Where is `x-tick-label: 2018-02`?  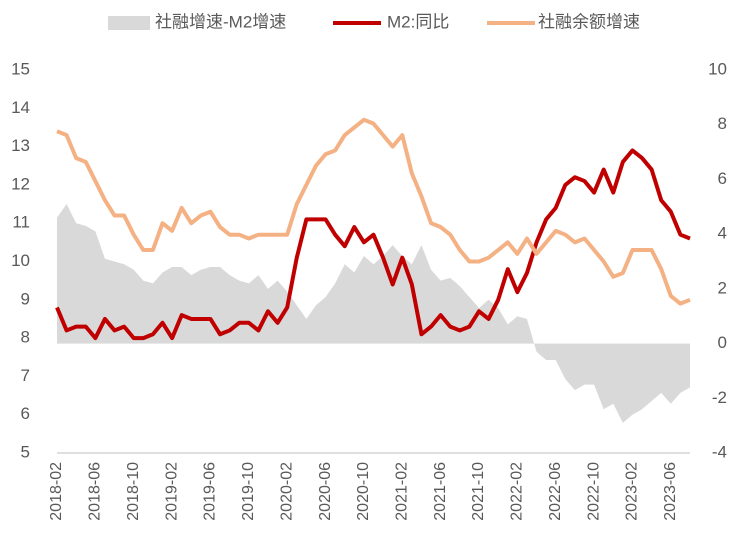 x-tick-label: 2018-02 is located at coordinates (56, 491).